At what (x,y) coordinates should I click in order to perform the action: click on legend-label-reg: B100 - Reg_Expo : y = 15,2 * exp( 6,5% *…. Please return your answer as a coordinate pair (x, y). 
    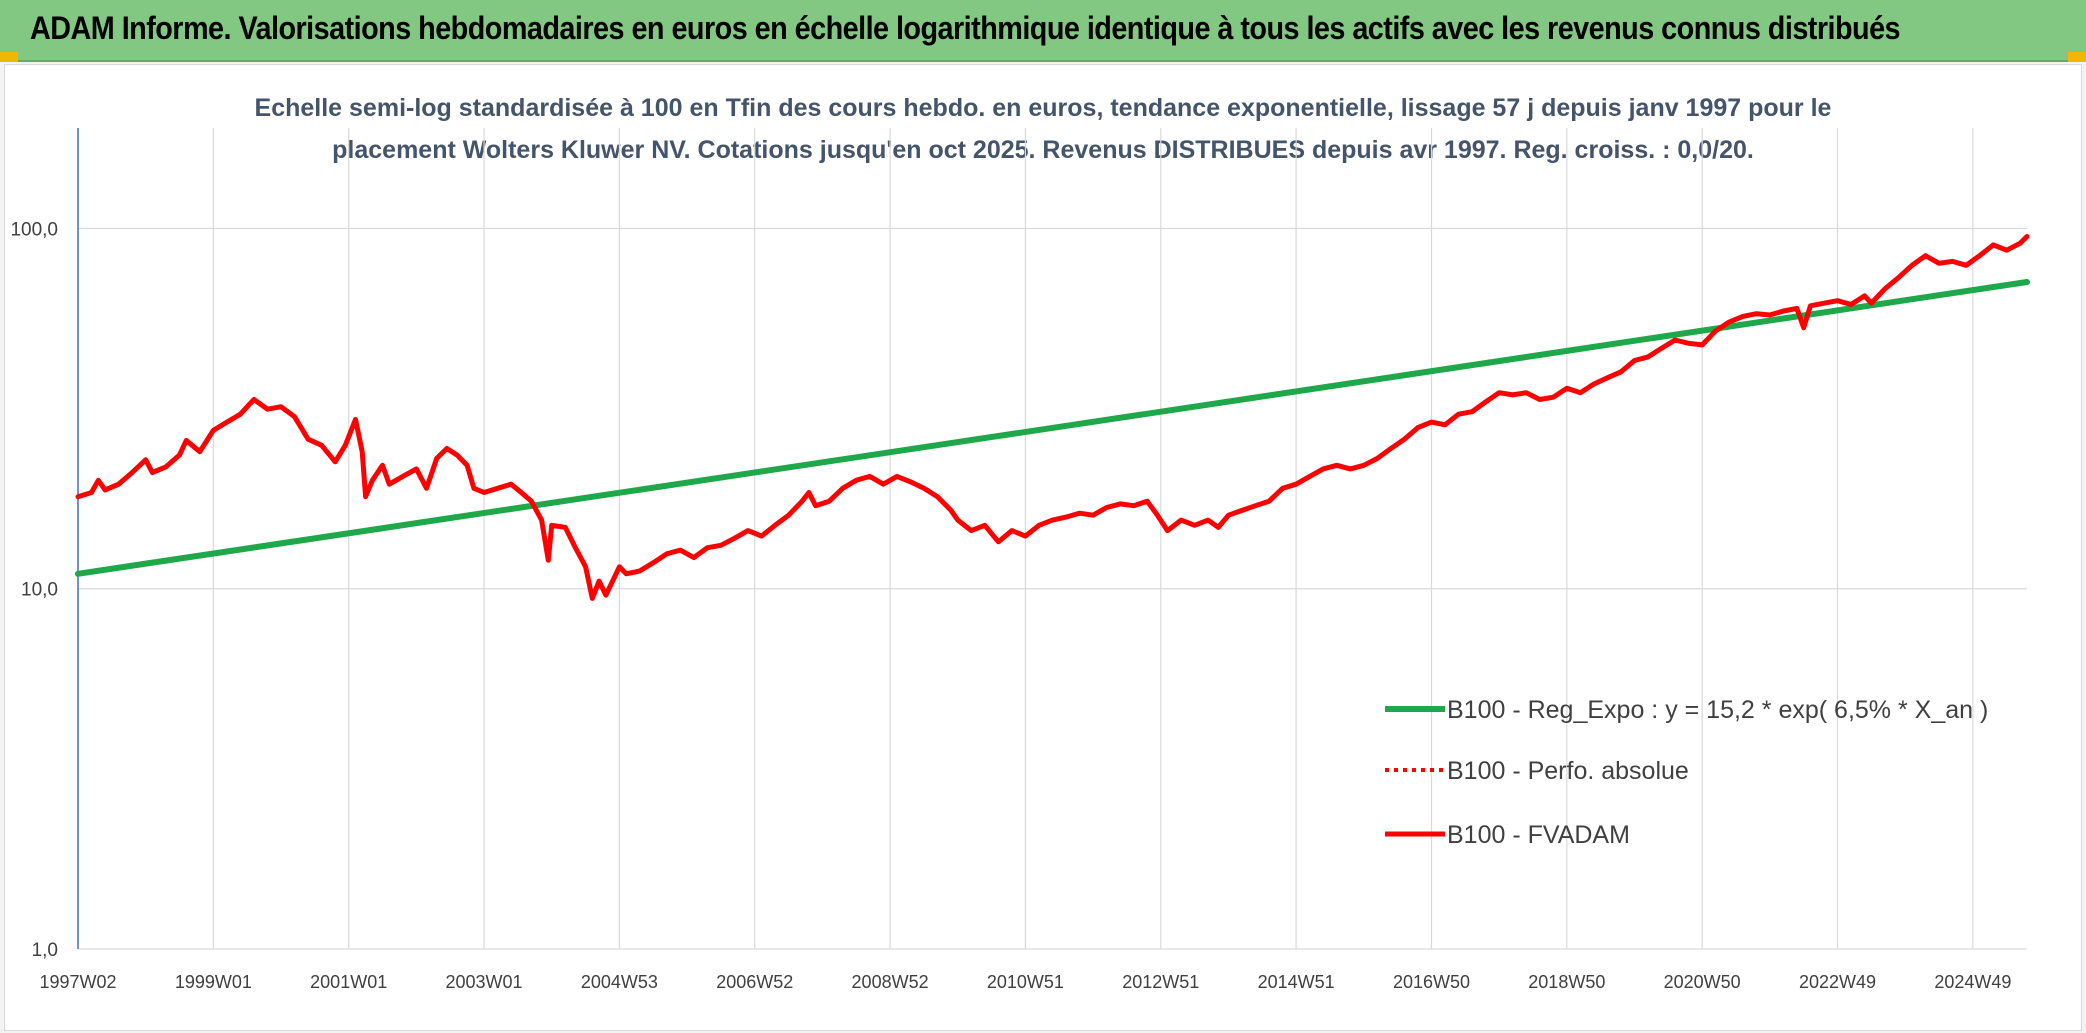
    Looking at the image, I should click on (1717, 710).